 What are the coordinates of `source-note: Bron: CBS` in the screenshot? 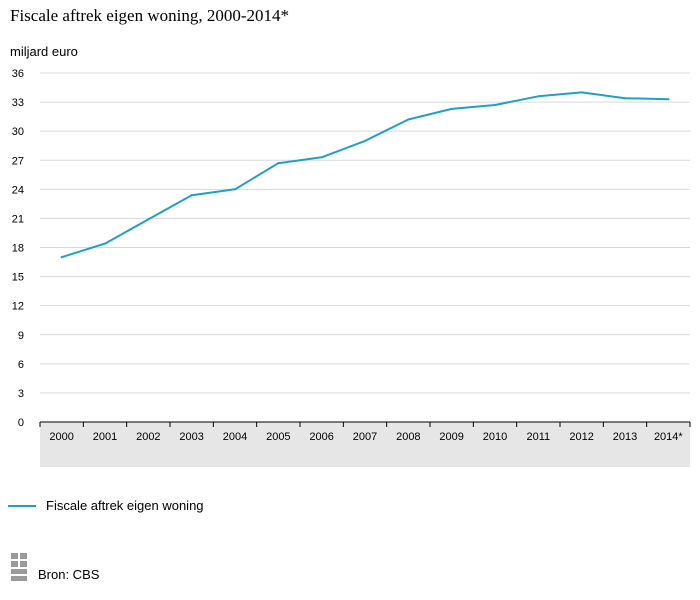 It's located at (54, 567).